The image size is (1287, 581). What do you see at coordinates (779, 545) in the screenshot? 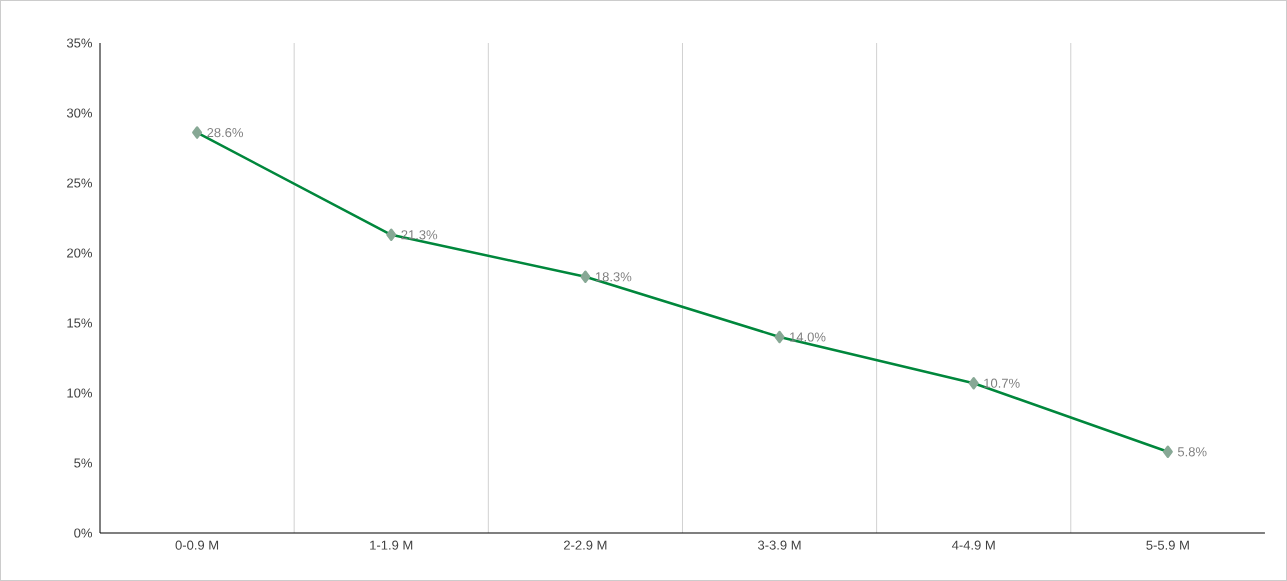
I see `x-tick-label: 3-3.9 M` at bounding box center [779, 545].